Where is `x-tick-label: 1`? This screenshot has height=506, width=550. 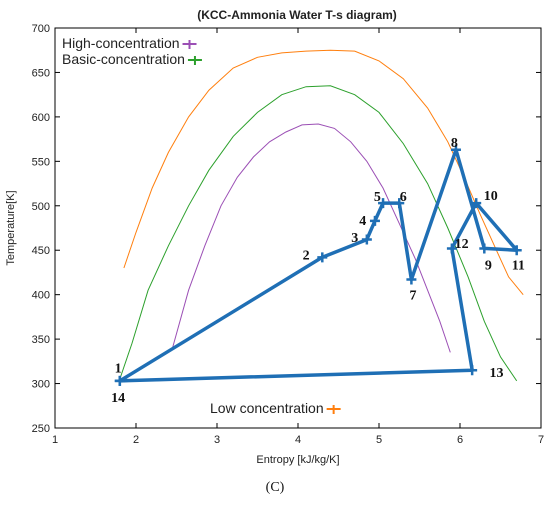
x-tick-label: 1 is located at coordinates (55, 440).